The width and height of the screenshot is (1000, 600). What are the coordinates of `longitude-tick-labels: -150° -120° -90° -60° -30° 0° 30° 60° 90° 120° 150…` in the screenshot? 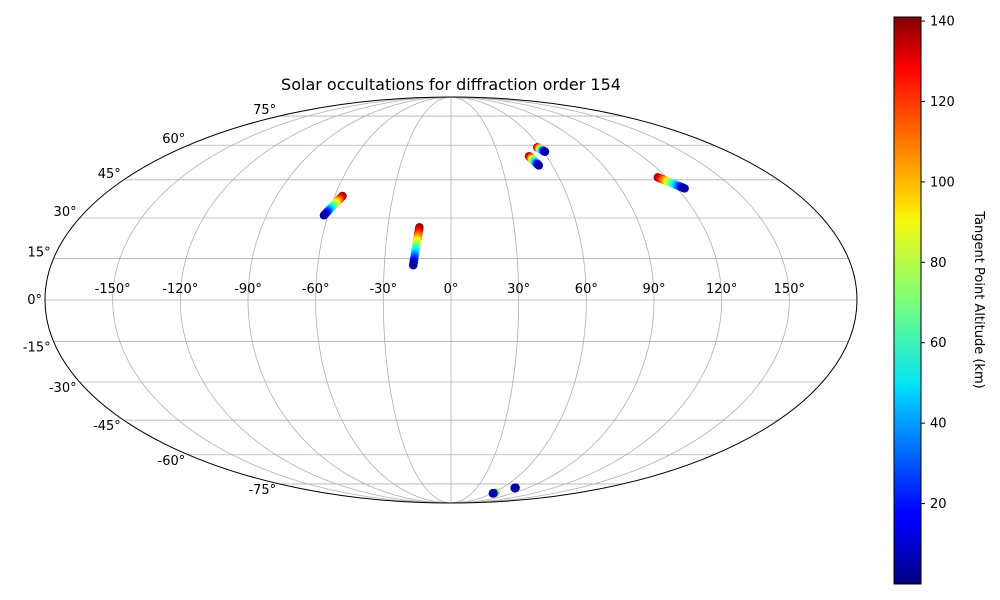 It's located at (450, 289).